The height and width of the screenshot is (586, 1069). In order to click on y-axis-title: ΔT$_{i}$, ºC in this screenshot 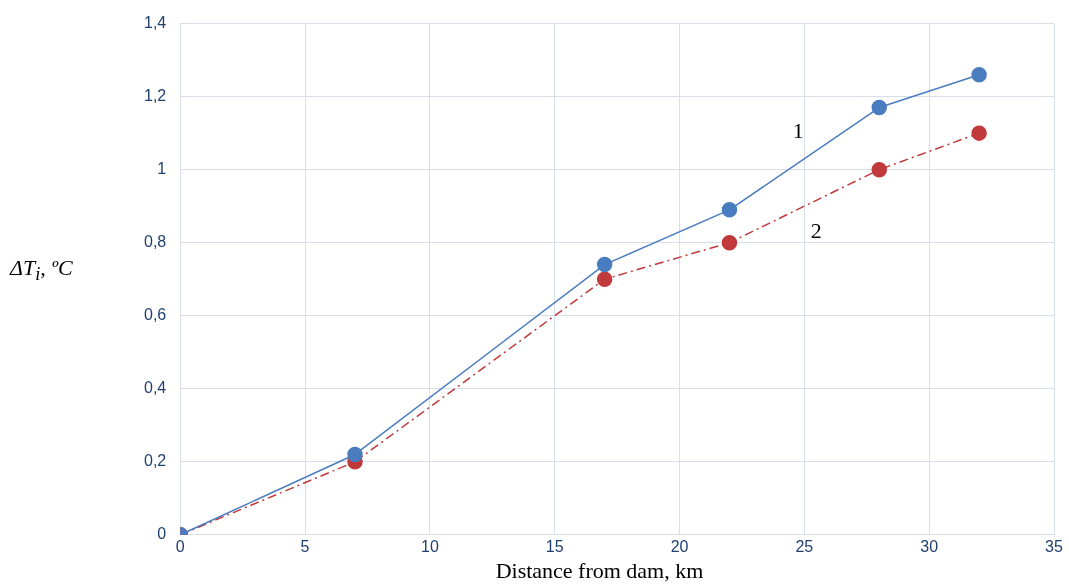, I will do `click(41, 270)`.